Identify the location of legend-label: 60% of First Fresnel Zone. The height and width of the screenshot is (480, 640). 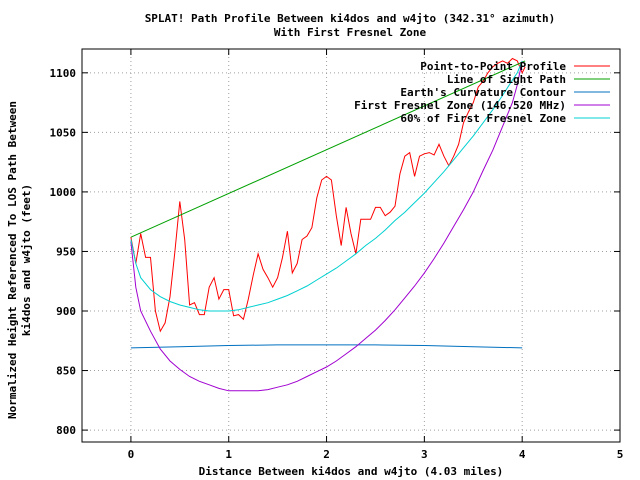
(483, 118).